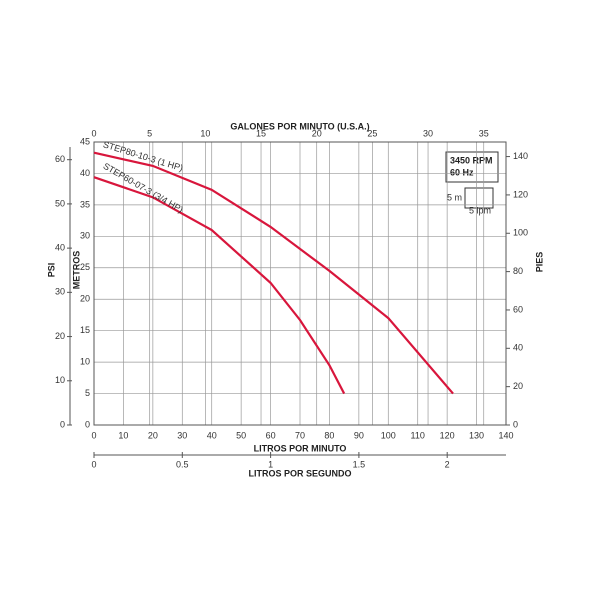 Image resolution: width=600 pixels, height=600 pixels. Describe the element at coordinates (60, 159) in the screenshot. I see `left-tick-label: 60` at that location.